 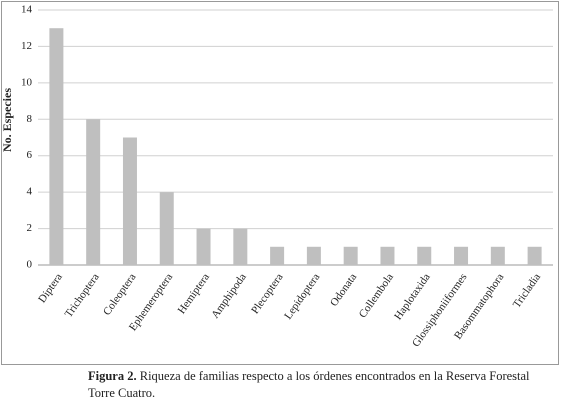 I want to click on y-tick-label: 14, so click(x=27, y=10).